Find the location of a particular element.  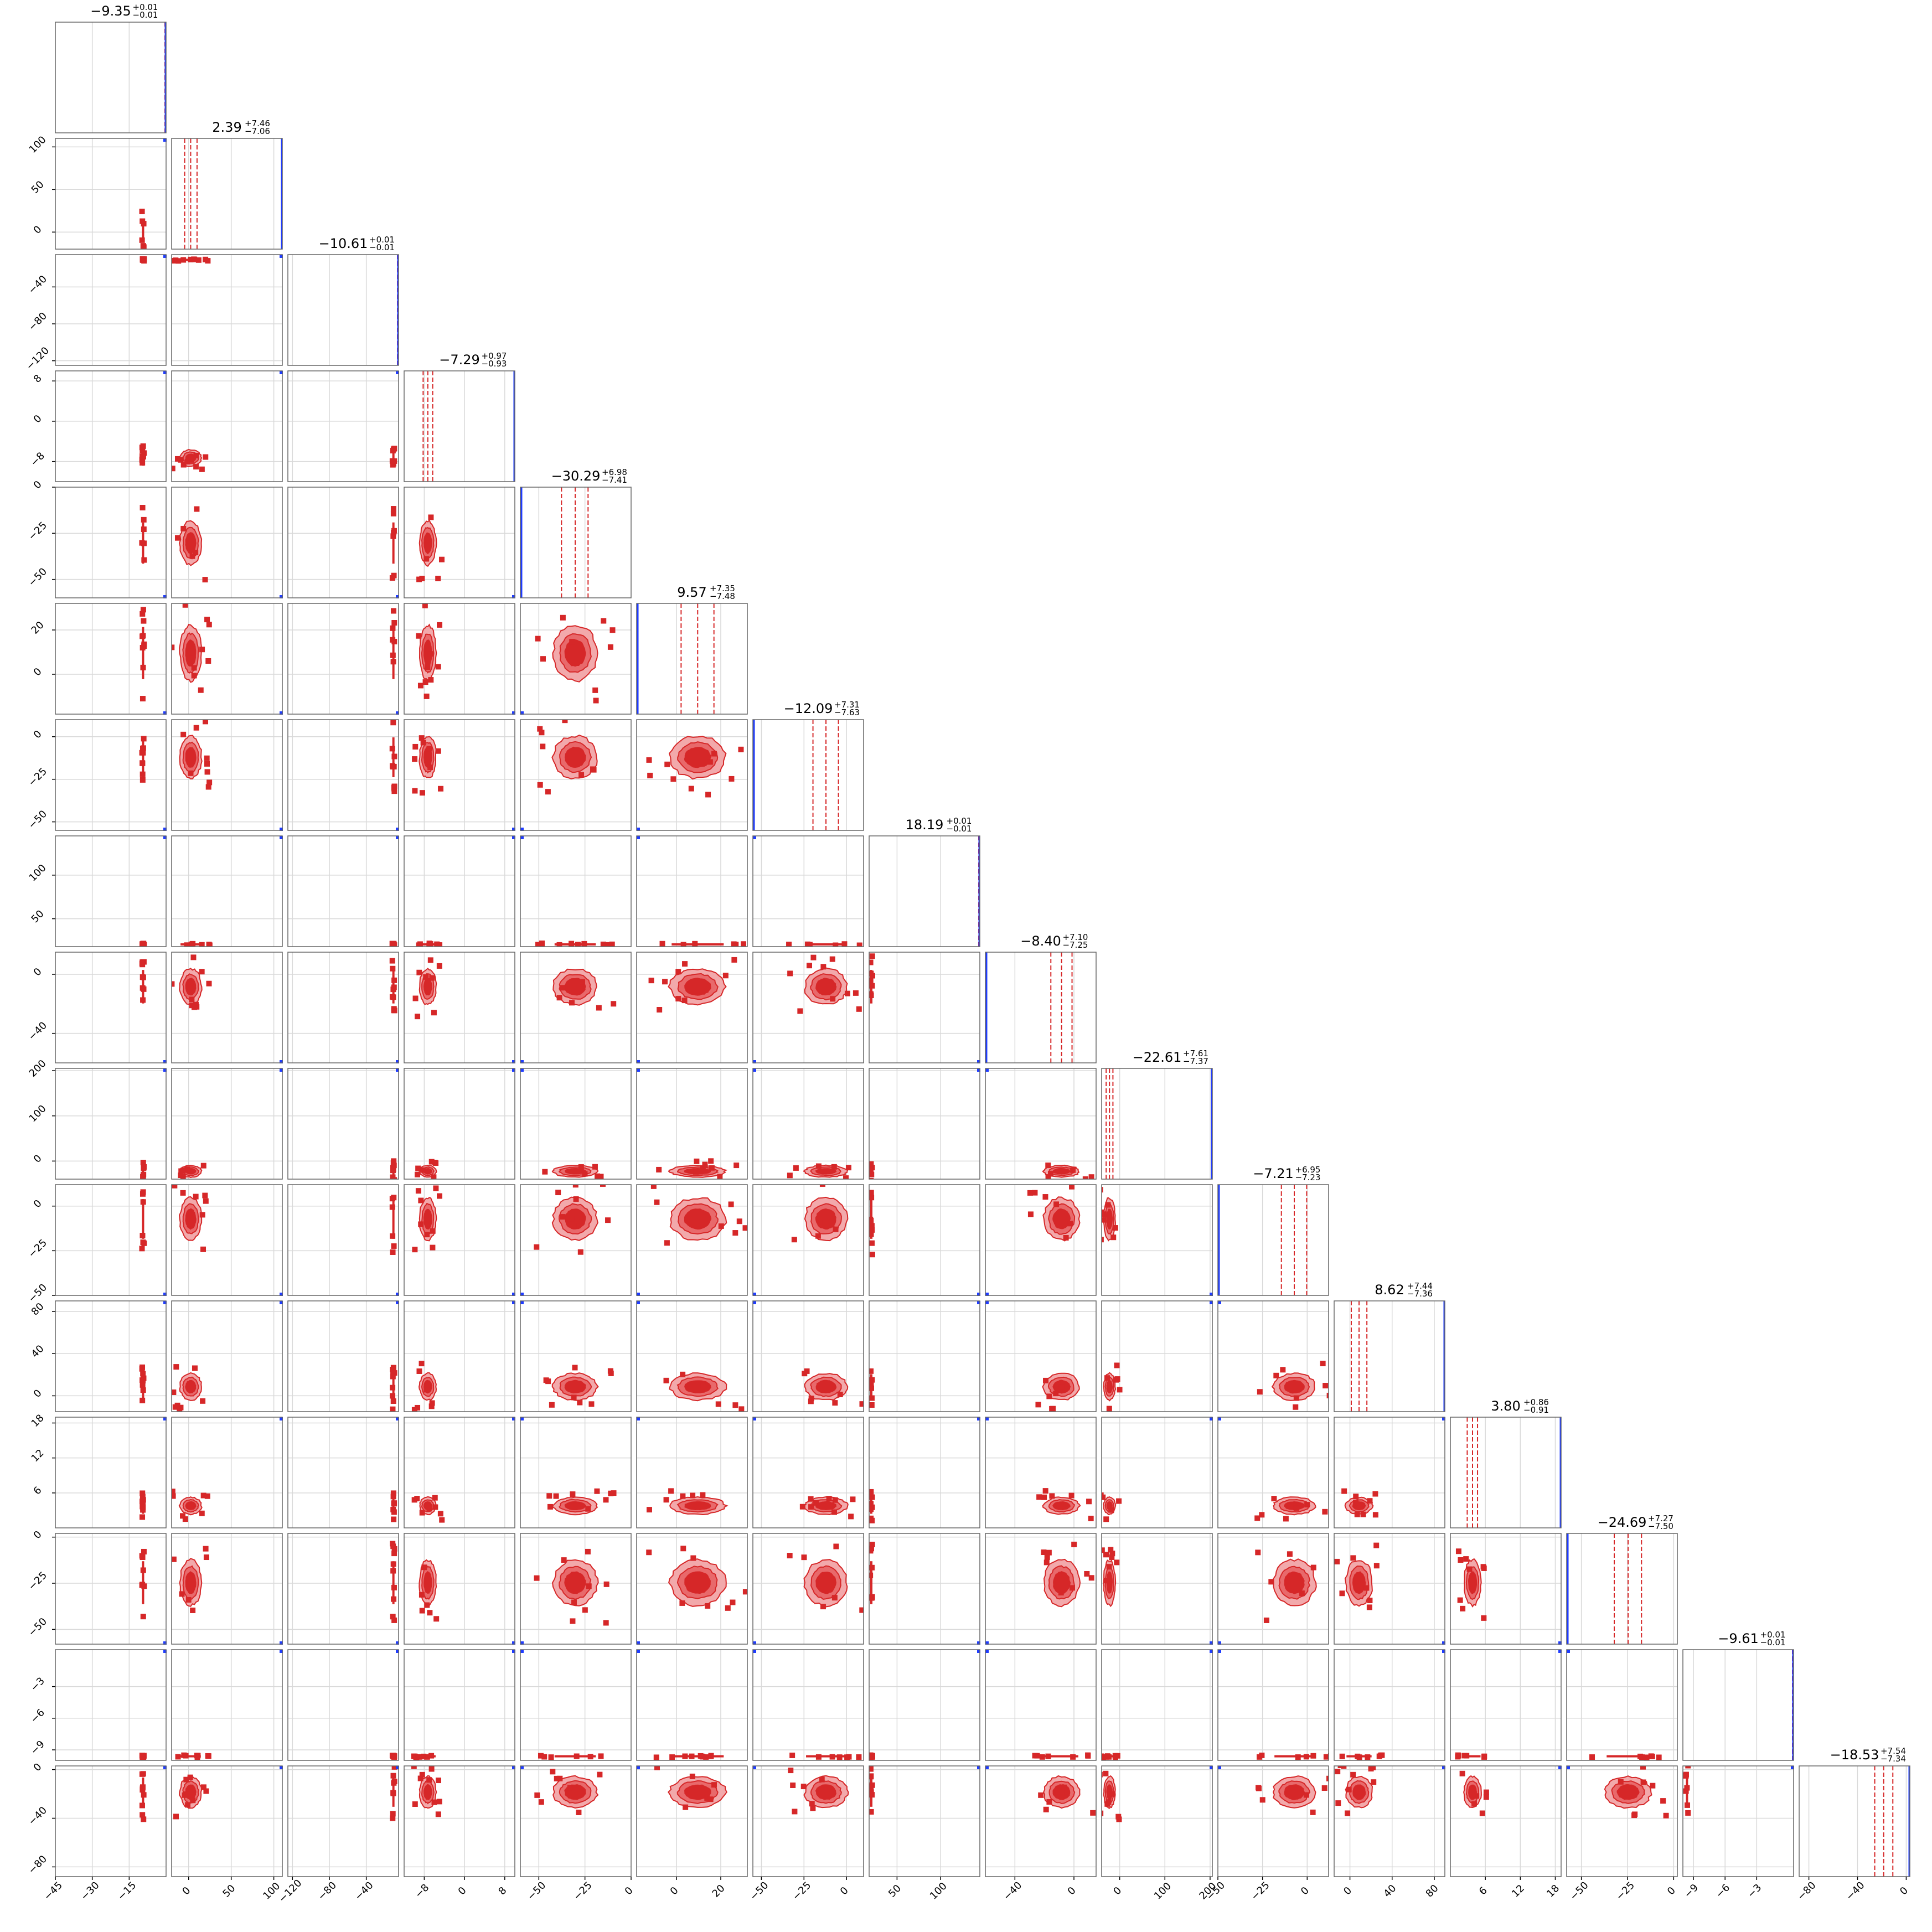

y-tick-label: 0 is located at coordinates (38, 1534).